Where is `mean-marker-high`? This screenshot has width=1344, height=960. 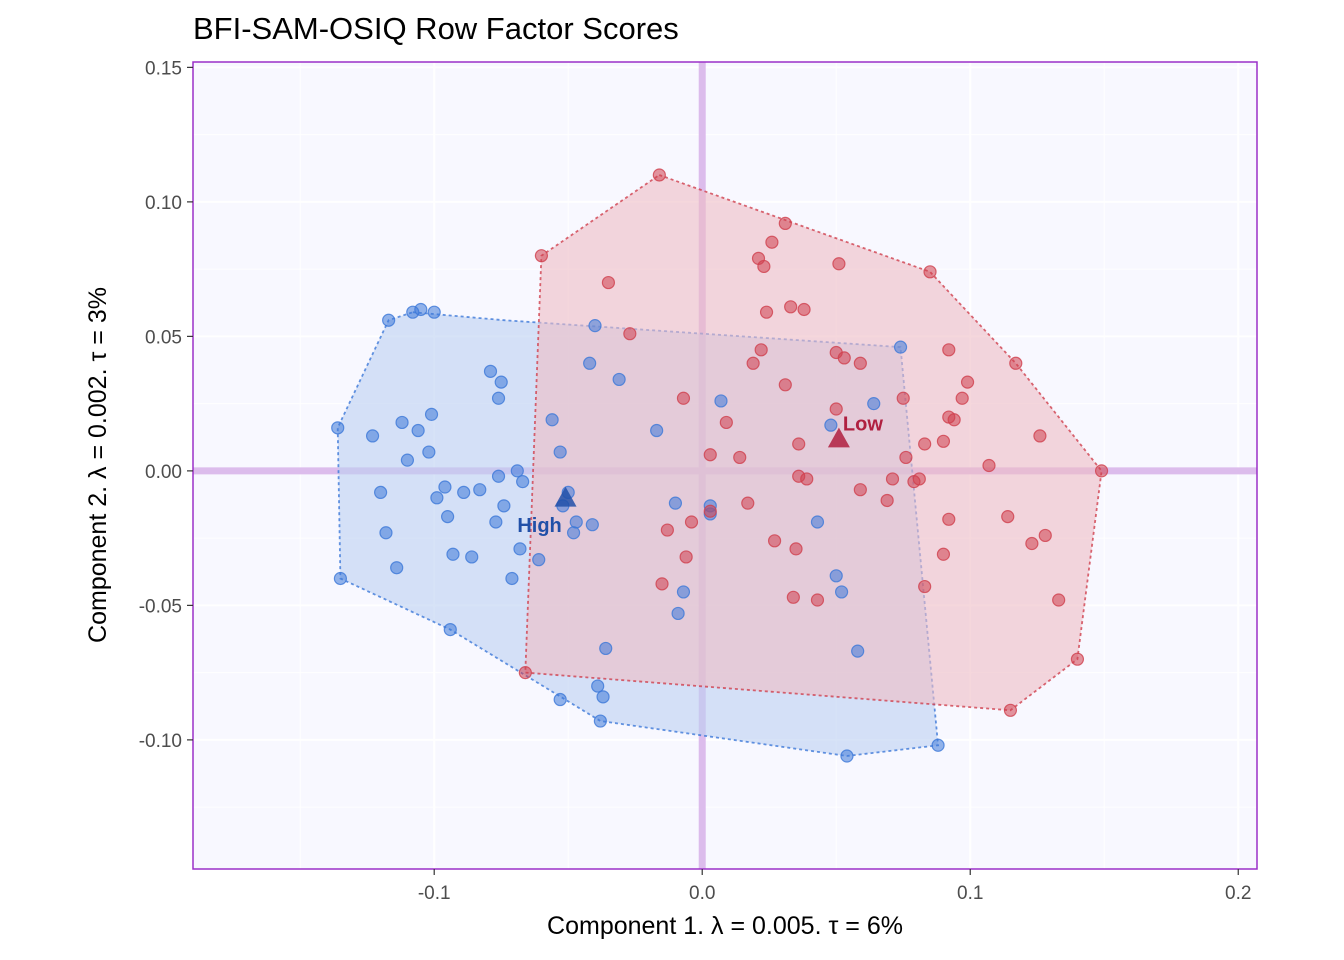 mean-marker-high is located at coordinates (565, 496).